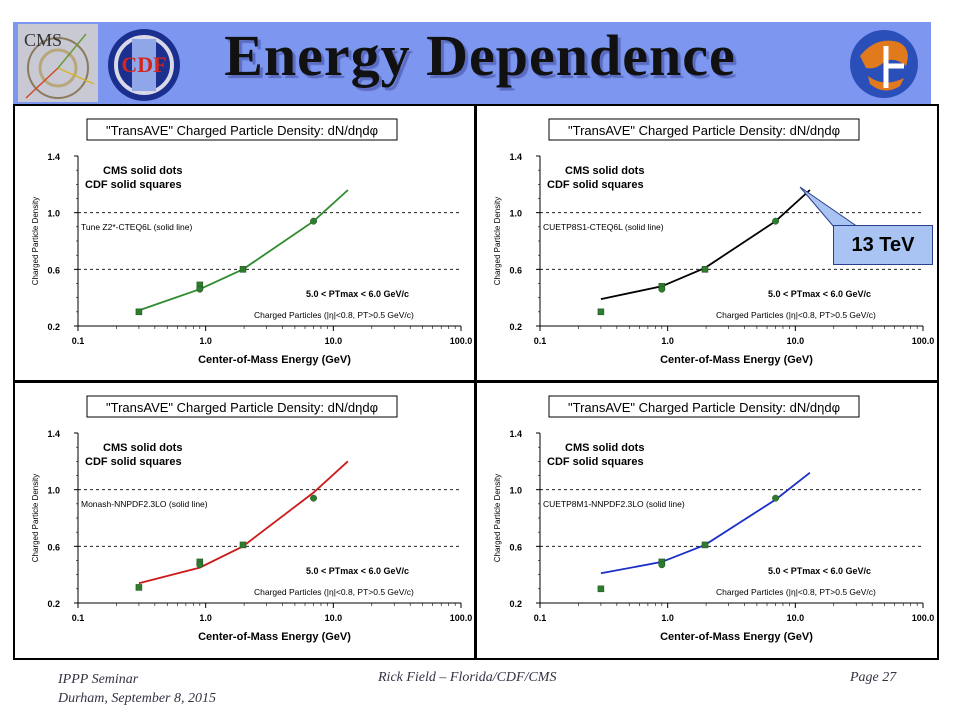 The height and width of the screenshot is (720, 960). Describe the element at coordinates (480, 55) in the screenshot. I see `slide-title: Energy Dependence` at that location.